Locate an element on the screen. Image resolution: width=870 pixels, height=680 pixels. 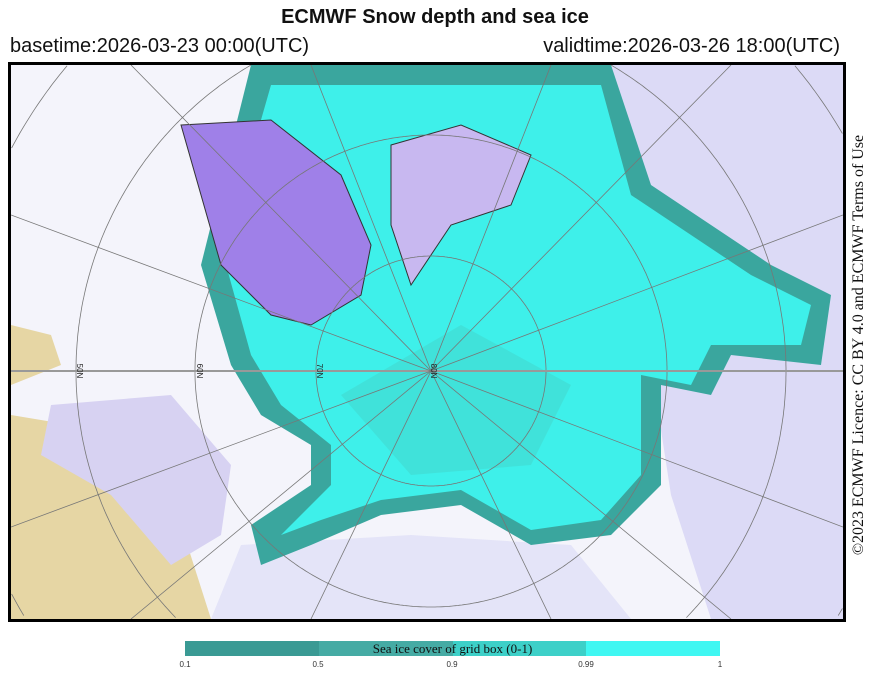
validtime-label: validtime:2026-03-26 18:00(UTC) is located at coordinates (691, 46).